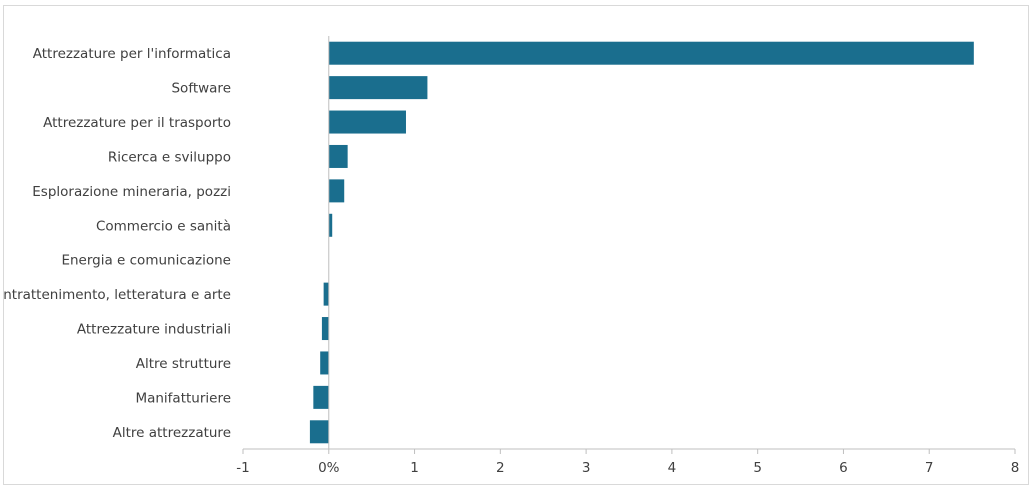 This screenshot has height=490, width=1033. I want to click on tick-label: -1, so click(242, 468).